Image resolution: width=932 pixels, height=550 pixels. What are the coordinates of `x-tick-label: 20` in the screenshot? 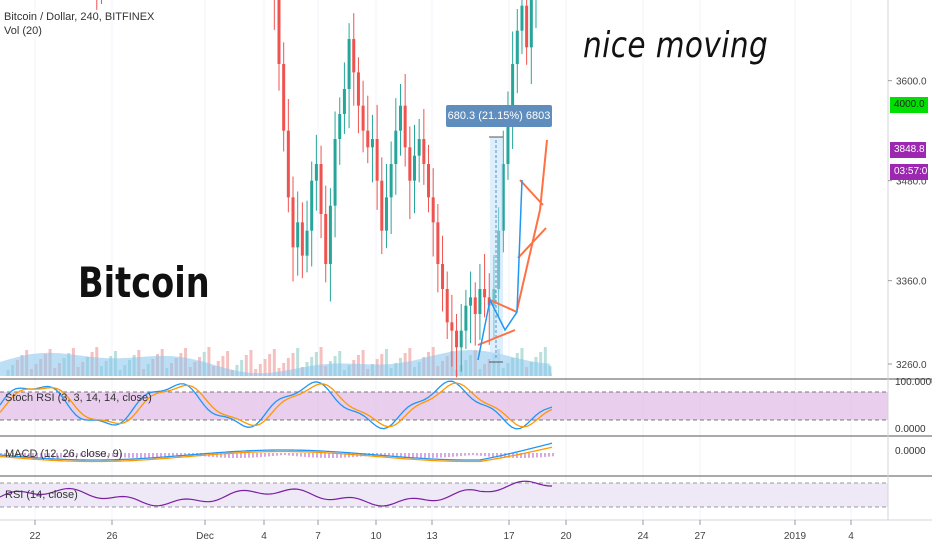 It's located at (566, 536).